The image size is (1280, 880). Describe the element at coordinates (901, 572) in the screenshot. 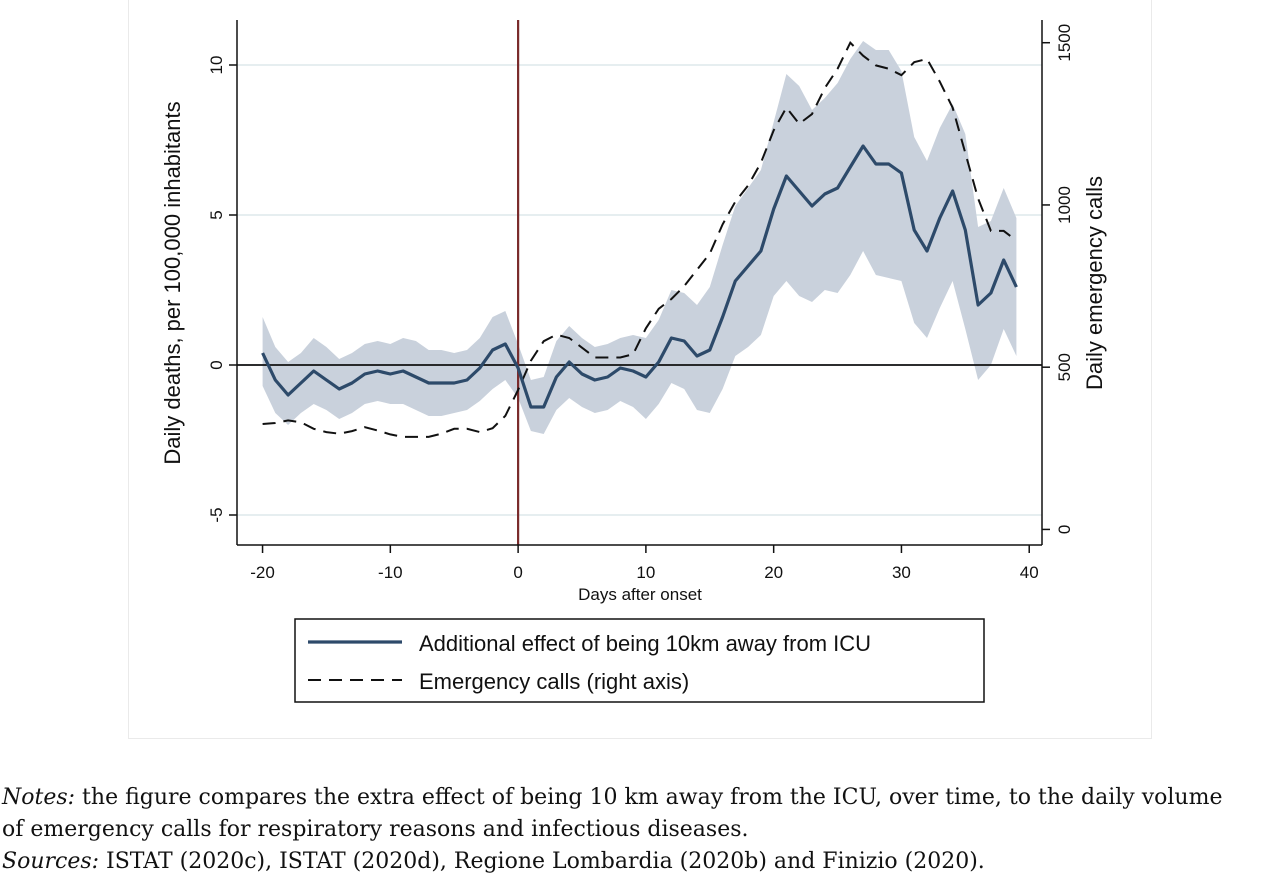

I see `x-tick-label: 30` at that location.